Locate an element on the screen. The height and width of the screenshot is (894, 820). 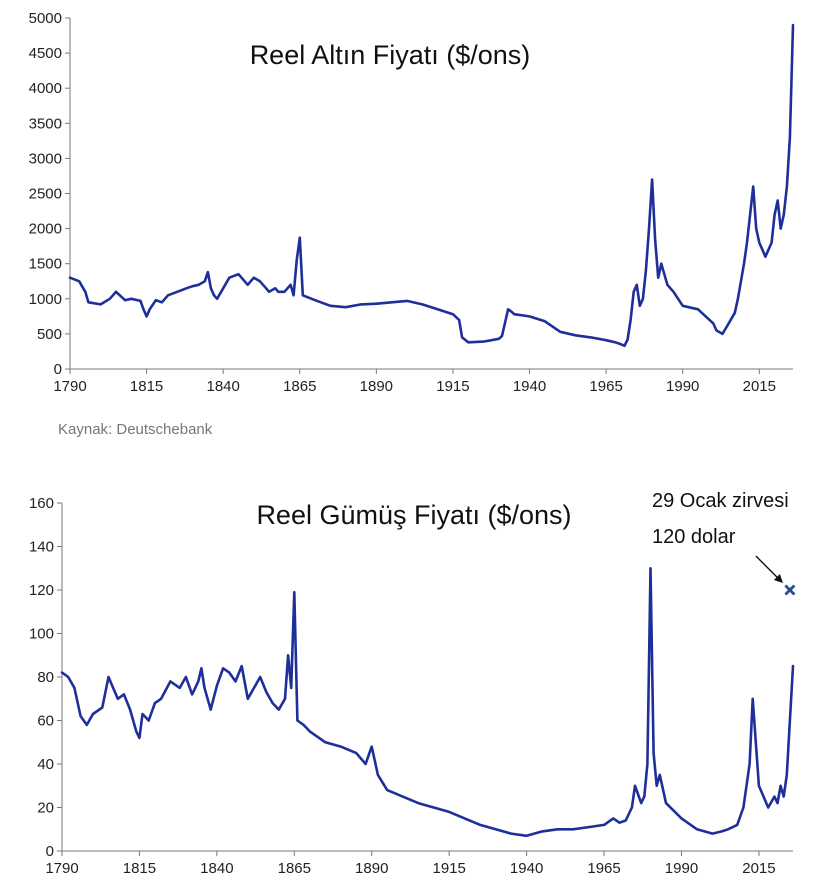
y-tick-label: 3500 is located at coordinates (45, 123).